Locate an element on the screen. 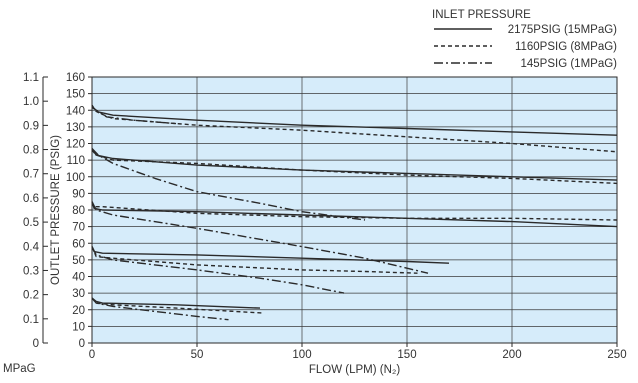  y-tick-label: 50 is located at coordinates (78, 261).